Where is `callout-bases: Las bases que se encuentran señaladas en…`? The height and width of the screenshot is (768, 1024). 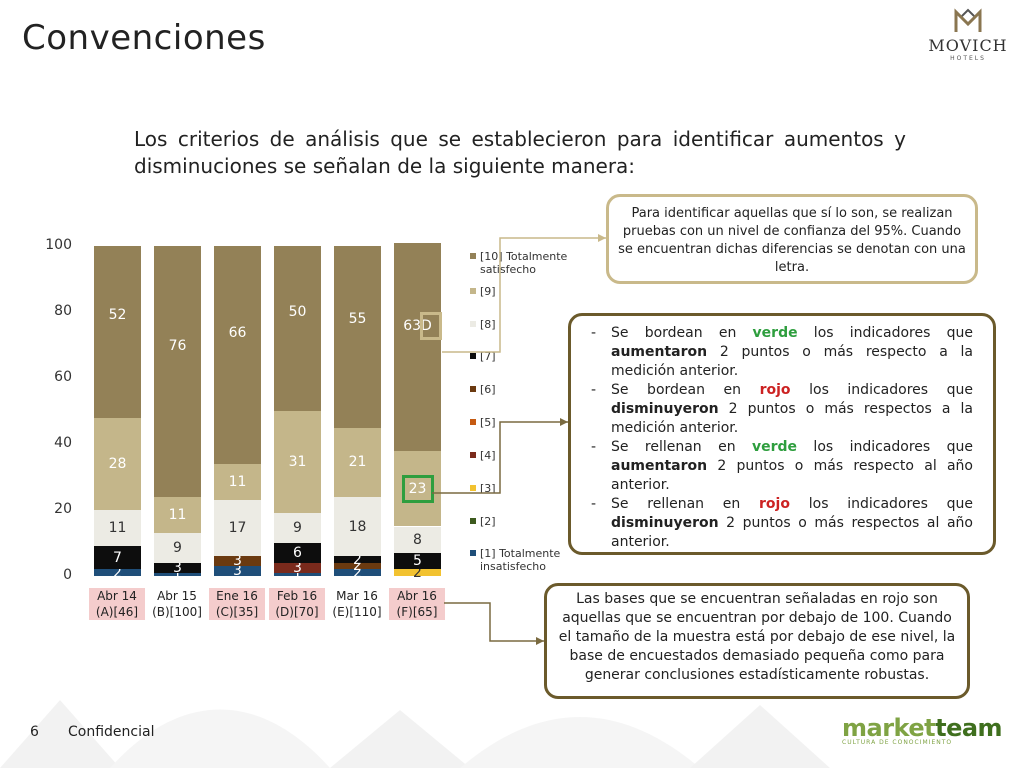 callout-bases: Las bases que se encuentran señaladas en… is located at coordinates (757, 641).